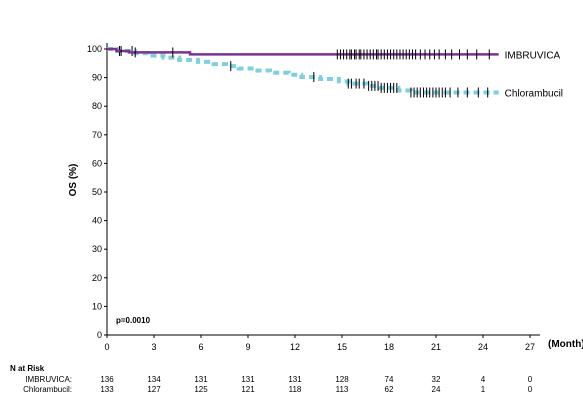 This screenshot has height=411, width=583. What do you see at coordinates (99, 335) in the screenshot?
I see `y-tick-label: 0` at bounding box center [99, 335].